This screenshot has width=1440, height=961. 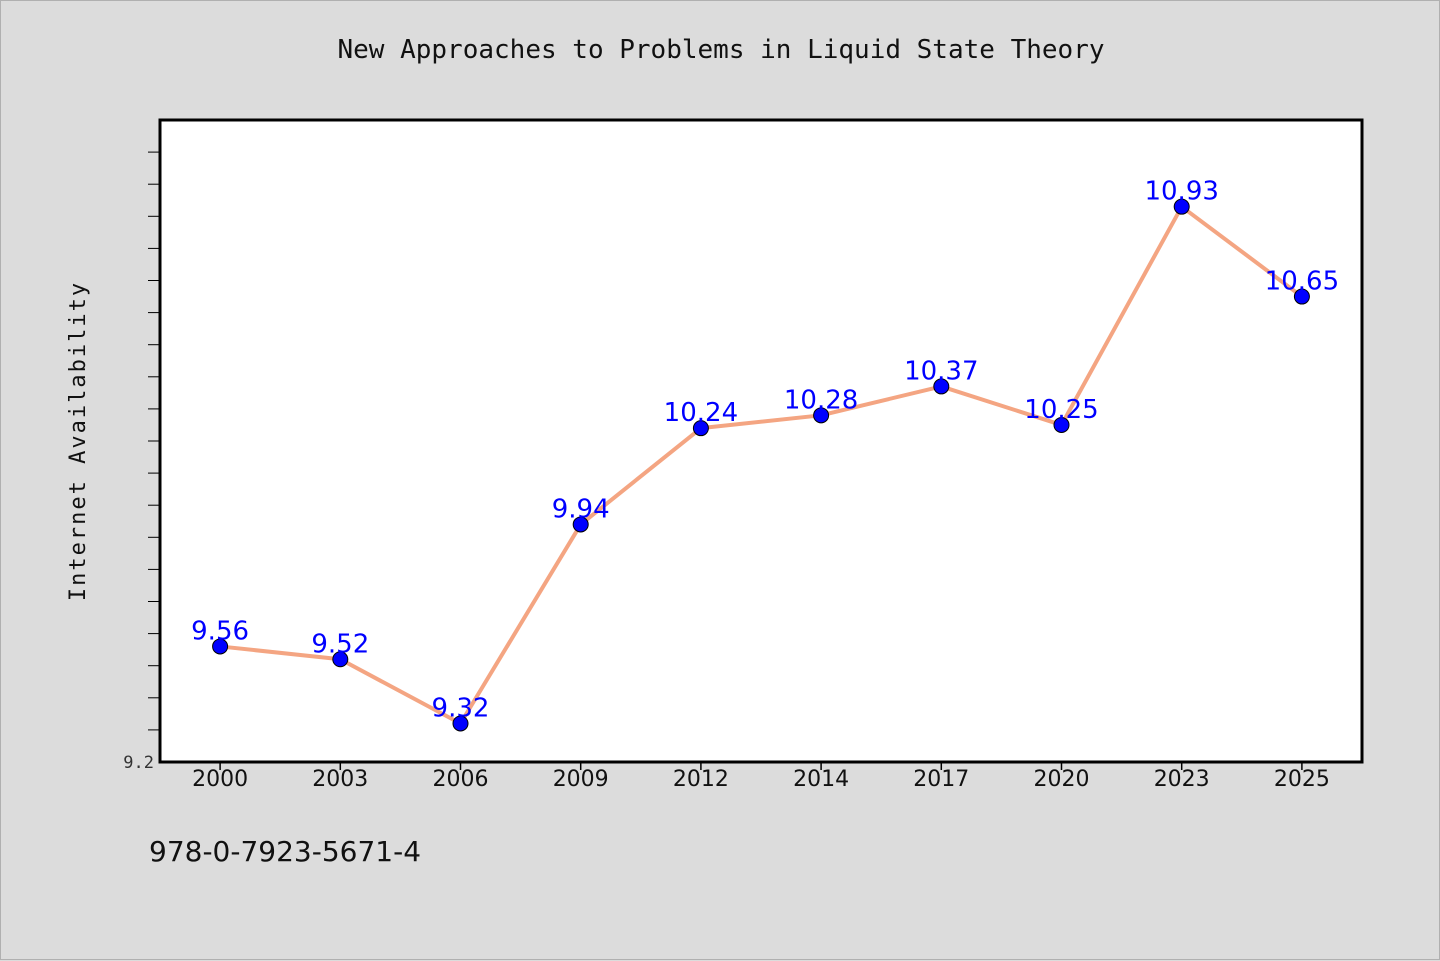 What do you see at coordinates (1062, 779) in the screenshot?
I see `x-tick-label: 2020` at bounding box center [1062, 779].